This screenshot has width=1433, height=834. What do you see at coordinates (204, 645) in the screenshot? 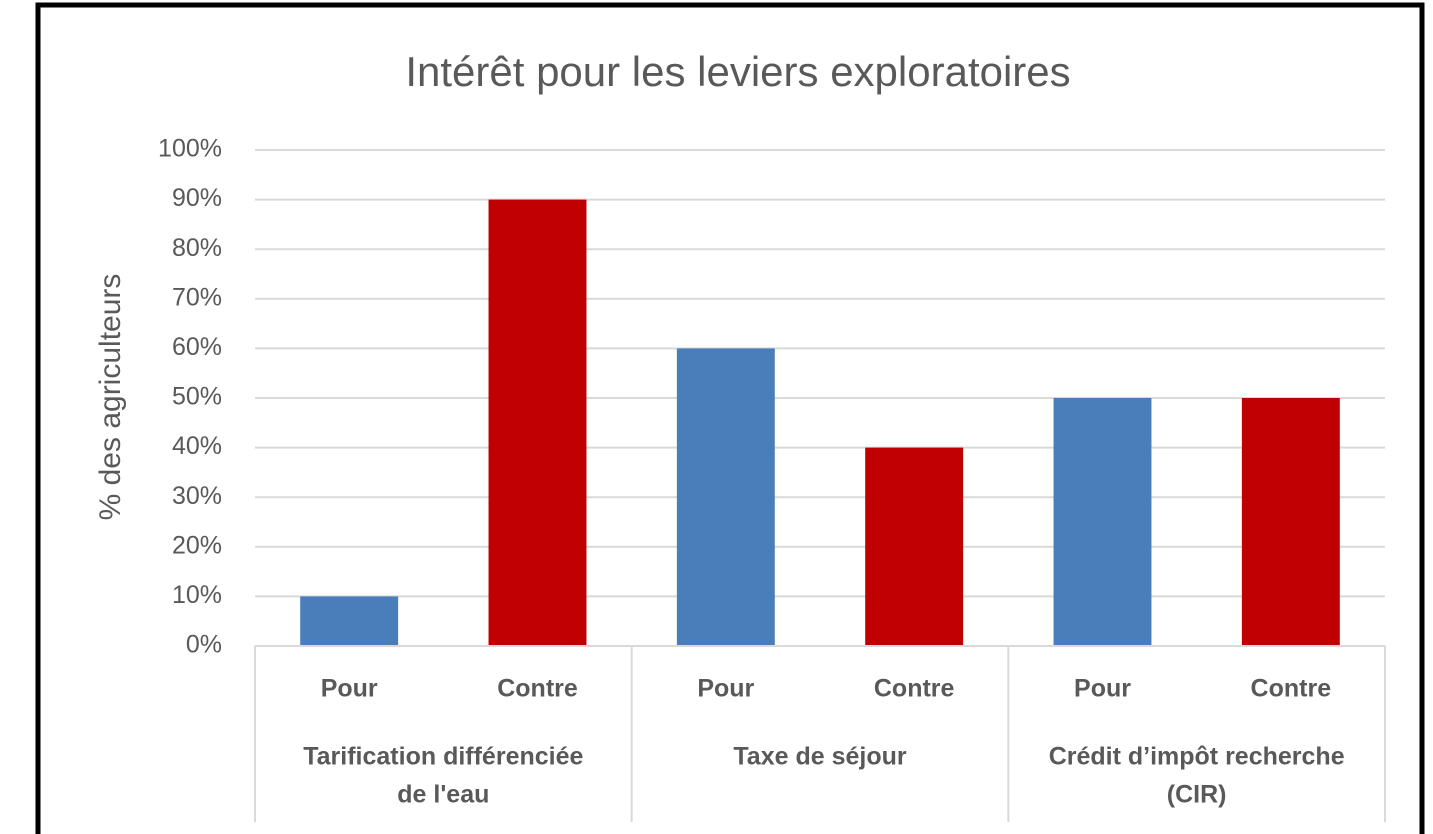
I see `y-tick-label: 0%` at bounding box center [204, 645].